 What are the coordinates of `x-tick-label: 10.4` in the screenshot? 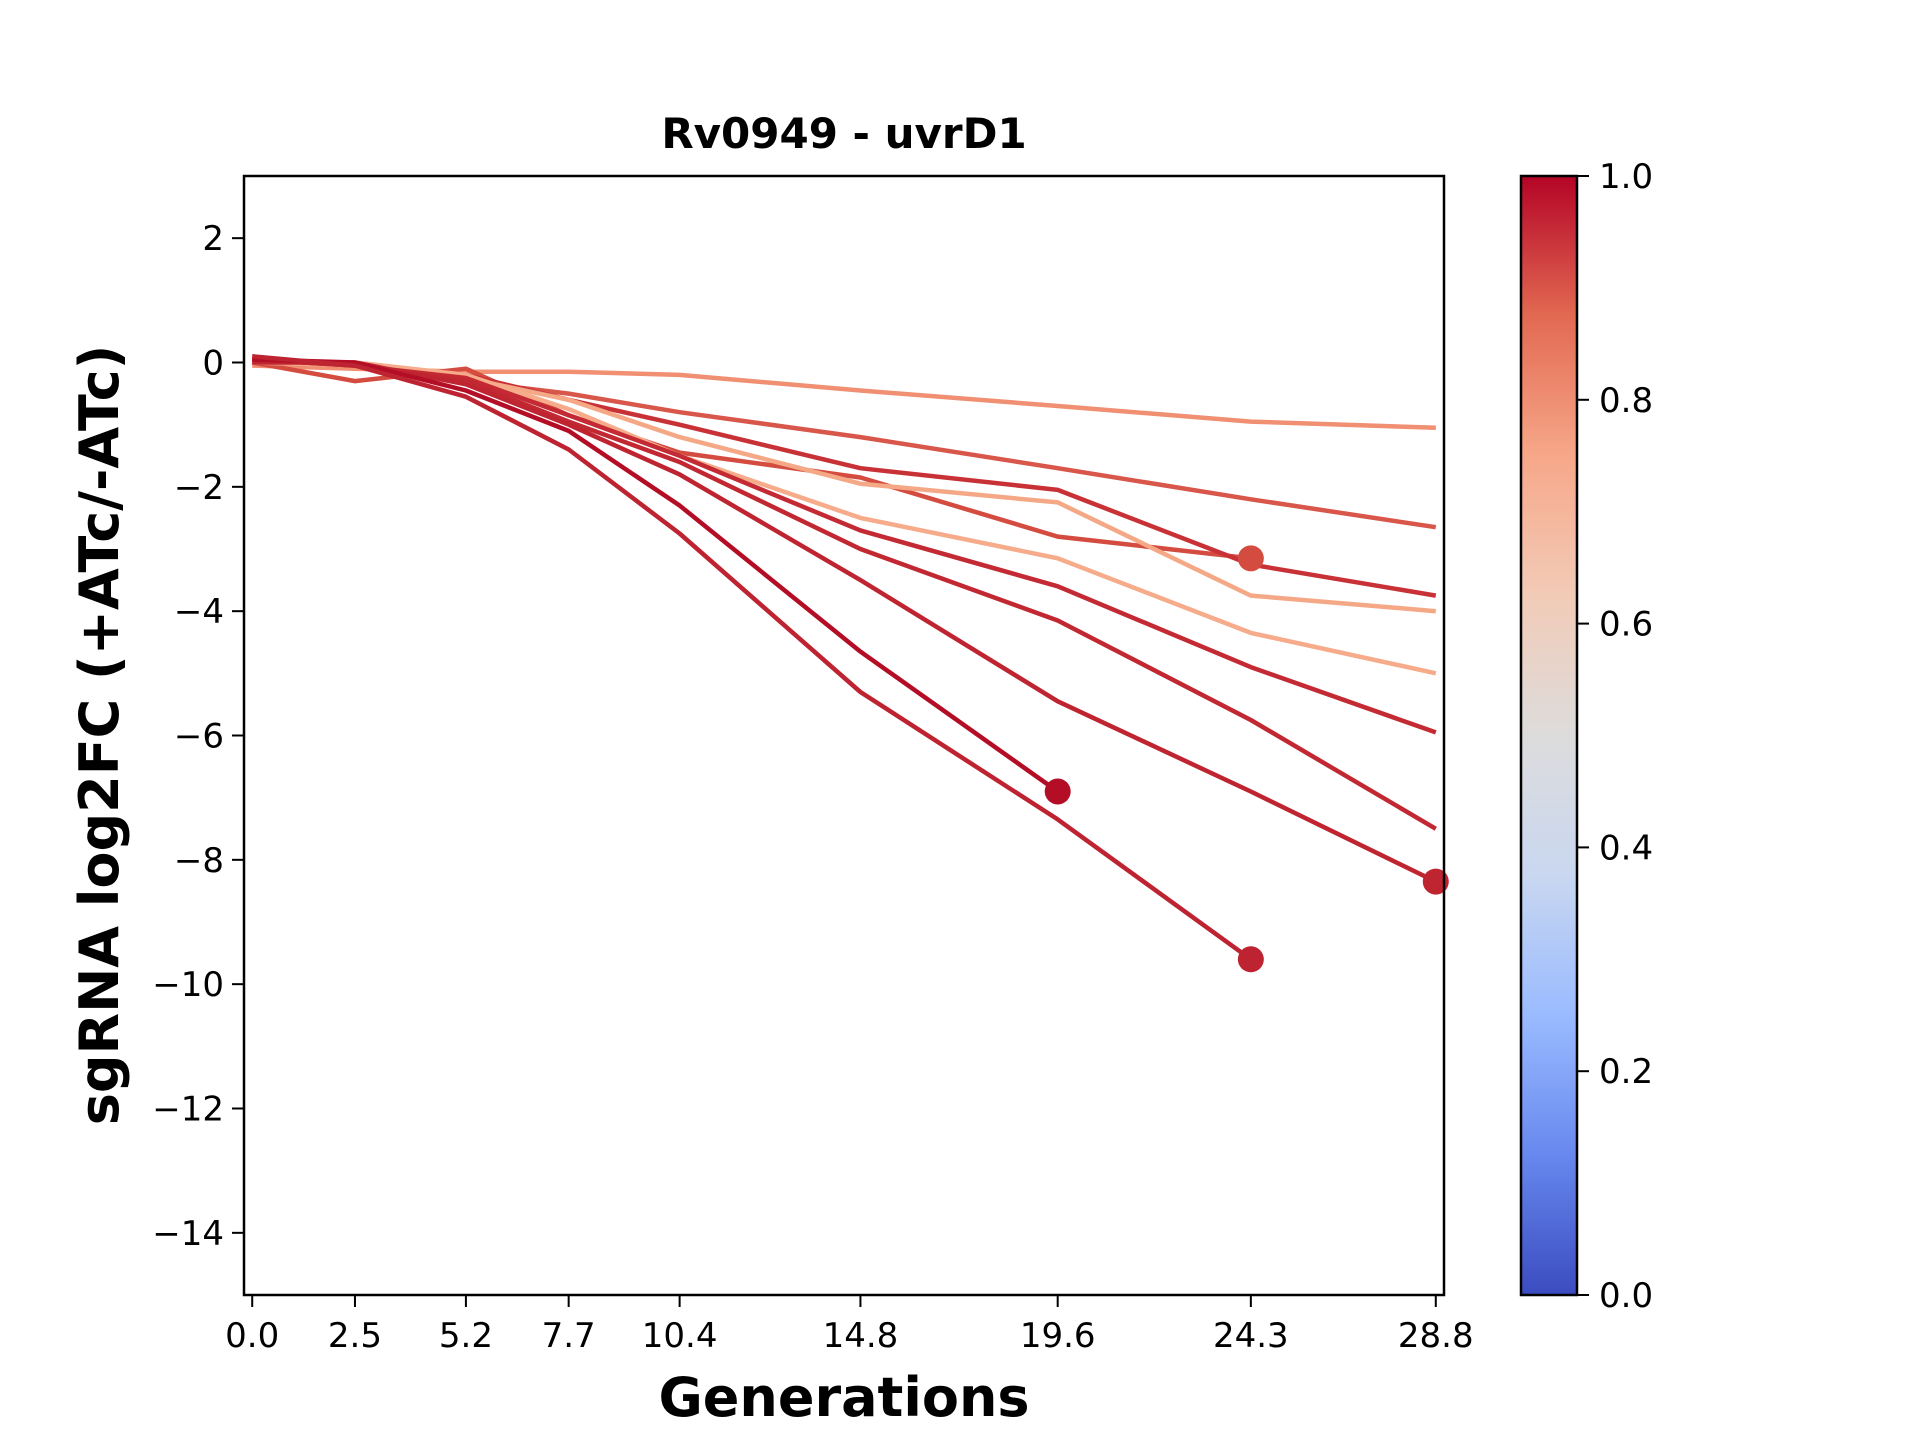 It's located at (680, 1336).